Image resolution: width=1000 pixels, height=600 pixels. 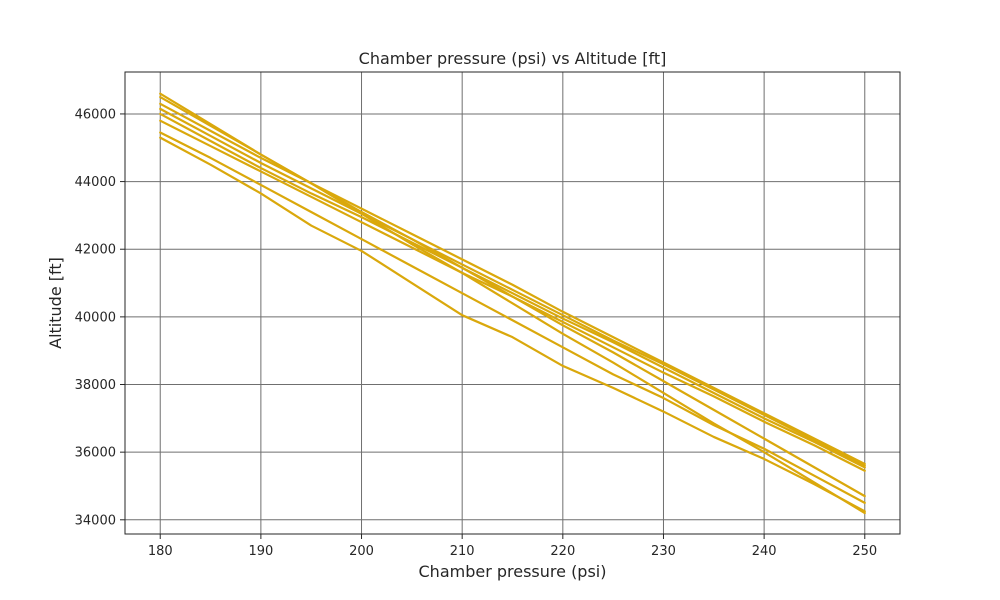 I want to click on y-tick-label: 46000, so click(x=95, y=114).